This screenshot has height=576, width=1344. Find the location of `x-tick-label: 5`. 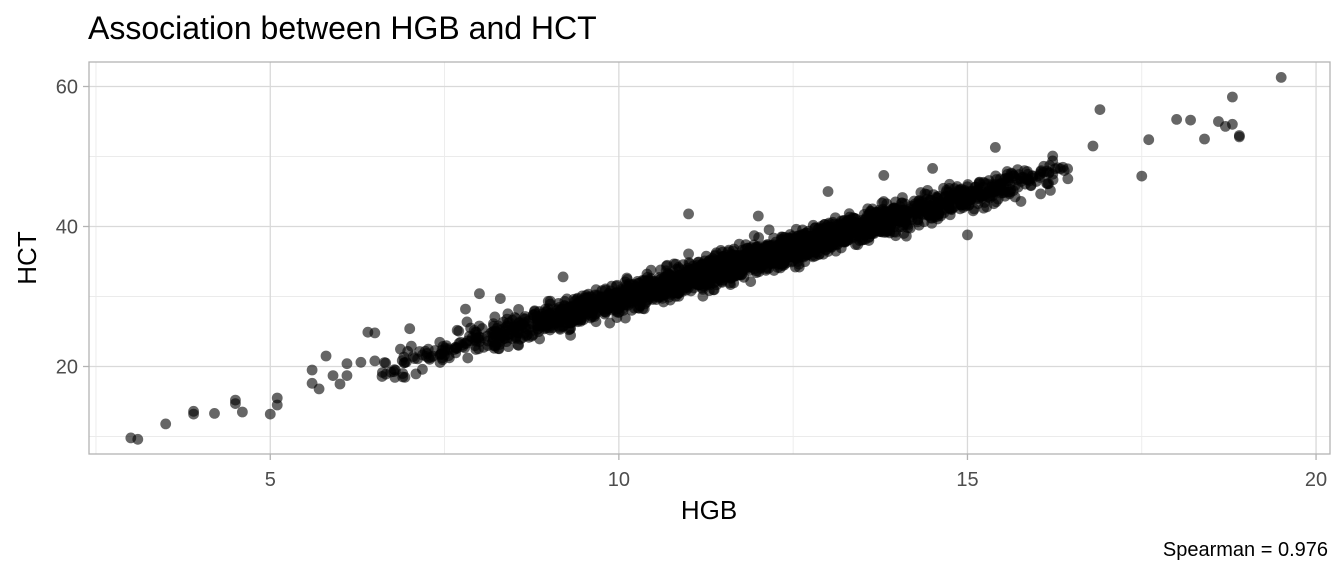

x-tick-label: 5 is located at coordinates (270, 480).